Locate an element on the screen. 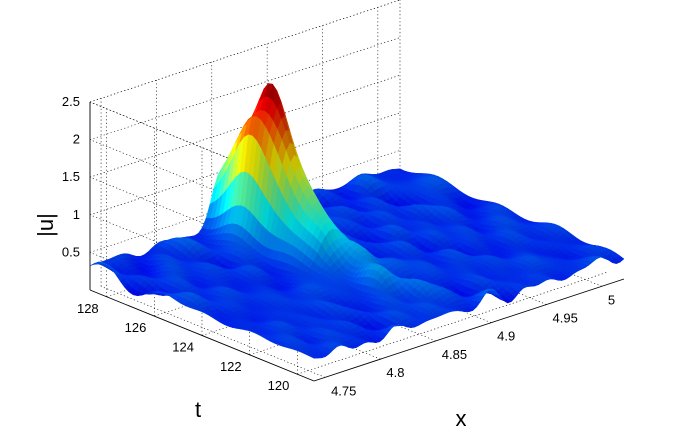  t-tick-label: 124 is located at coordinates (183, 347).